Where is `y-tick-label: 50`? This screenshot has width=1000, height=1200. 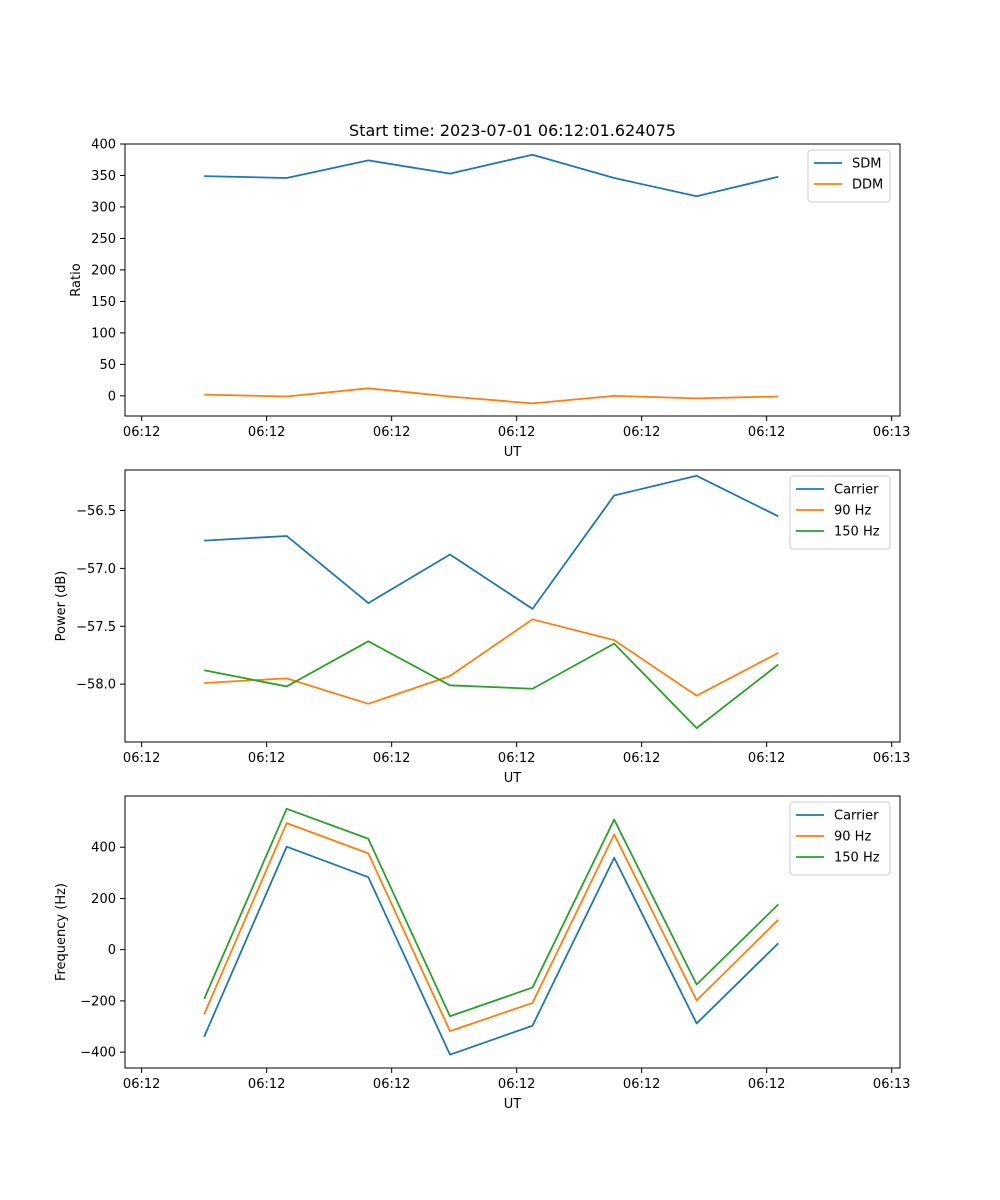 y-tick-label: 50 is located at coordinates (107, 365).